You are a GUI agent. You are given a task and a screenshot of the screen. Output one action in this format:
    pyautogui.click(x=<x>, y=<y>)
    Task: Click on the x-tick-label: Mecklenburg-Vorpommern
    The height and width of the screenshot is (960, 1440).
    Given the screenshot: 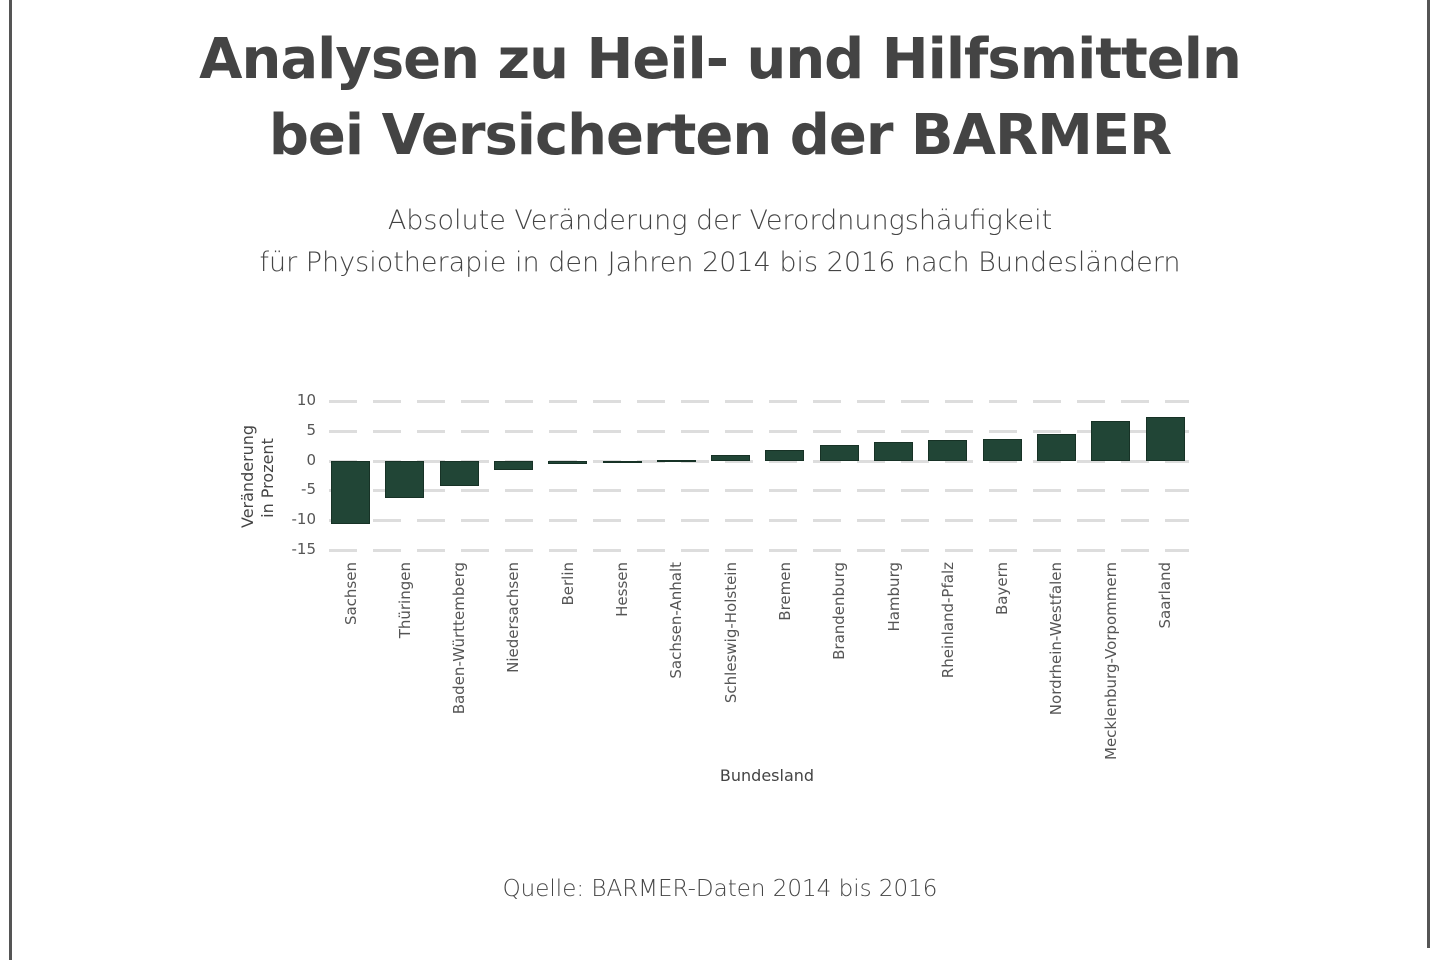 What is the action you would take?
    pyautogui.click(x=1110, y=661)
    